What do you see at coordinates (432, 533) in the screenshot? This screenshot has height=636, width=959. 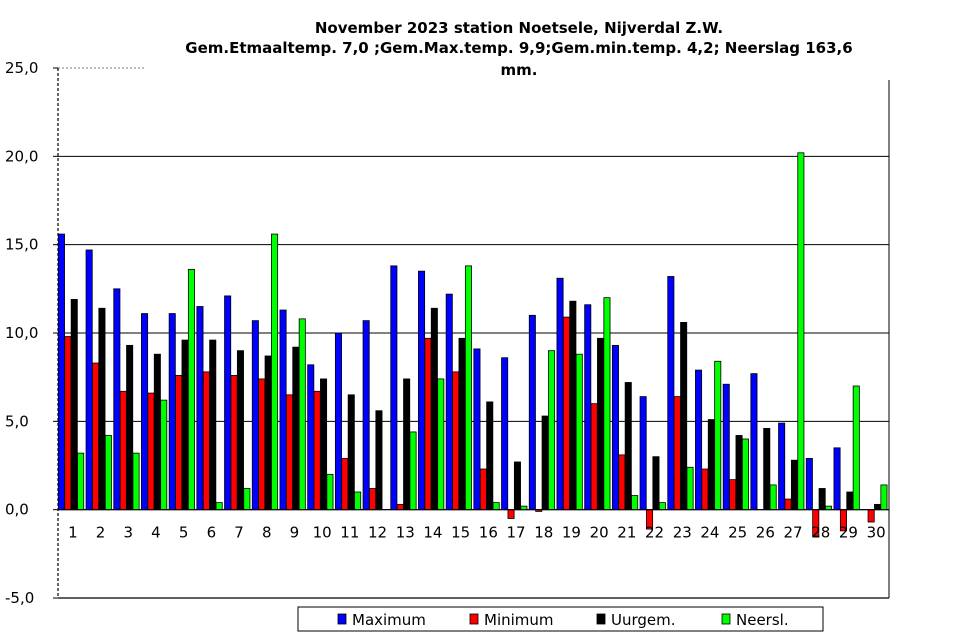 I see `x-tick-label: 14` at bounding box center [432, 533].